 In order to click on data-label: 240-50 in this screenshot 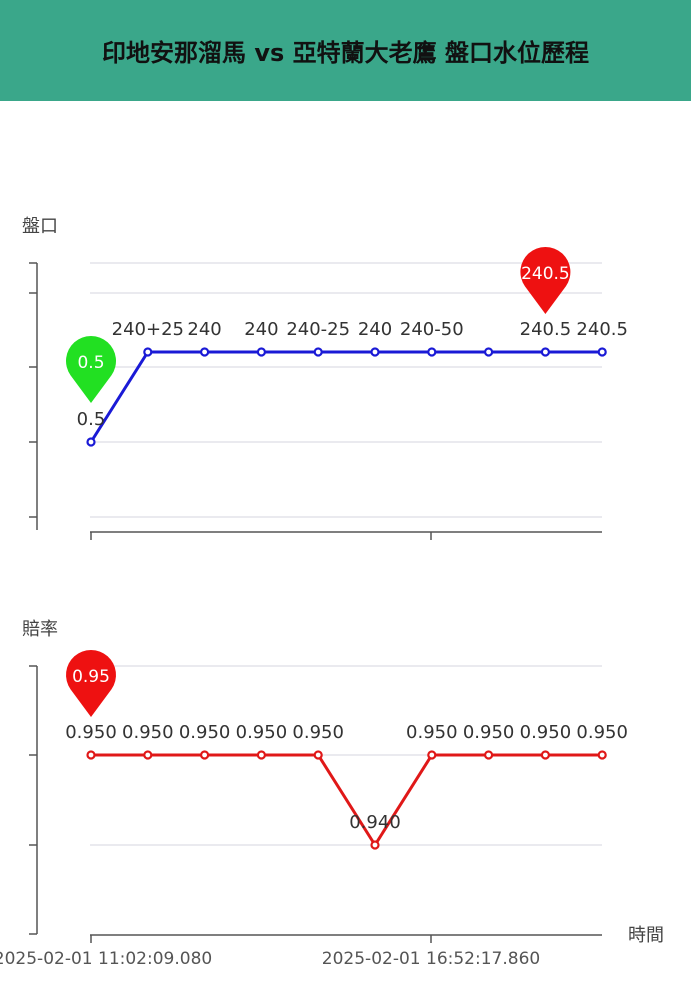, I will do `click(432, 329)`.